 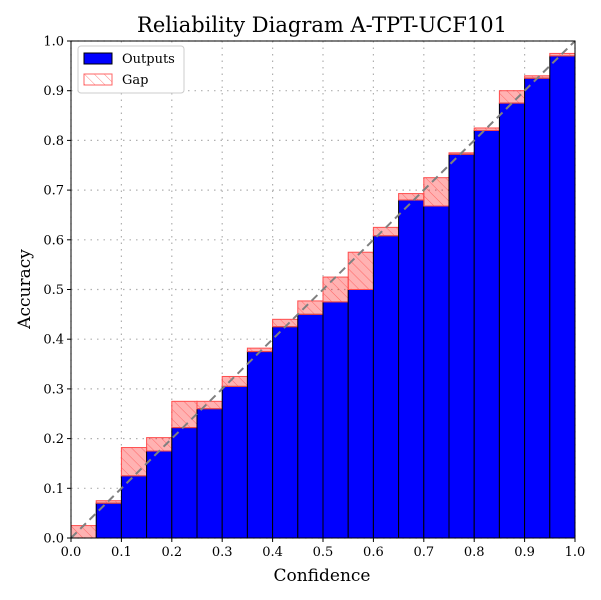 I want to click on legend-swatch-gap, so click(x=98, y=79).